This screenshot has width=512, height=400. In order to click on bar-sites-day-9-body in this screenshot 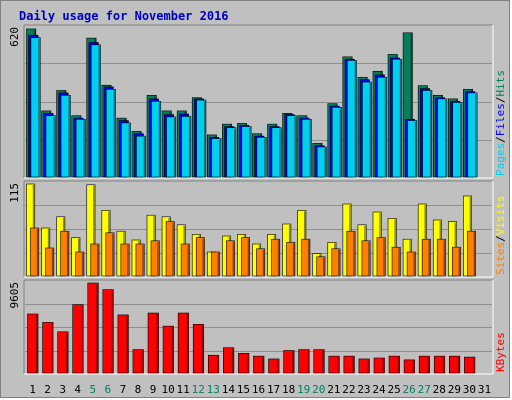, I will do `click(155, 258)`.